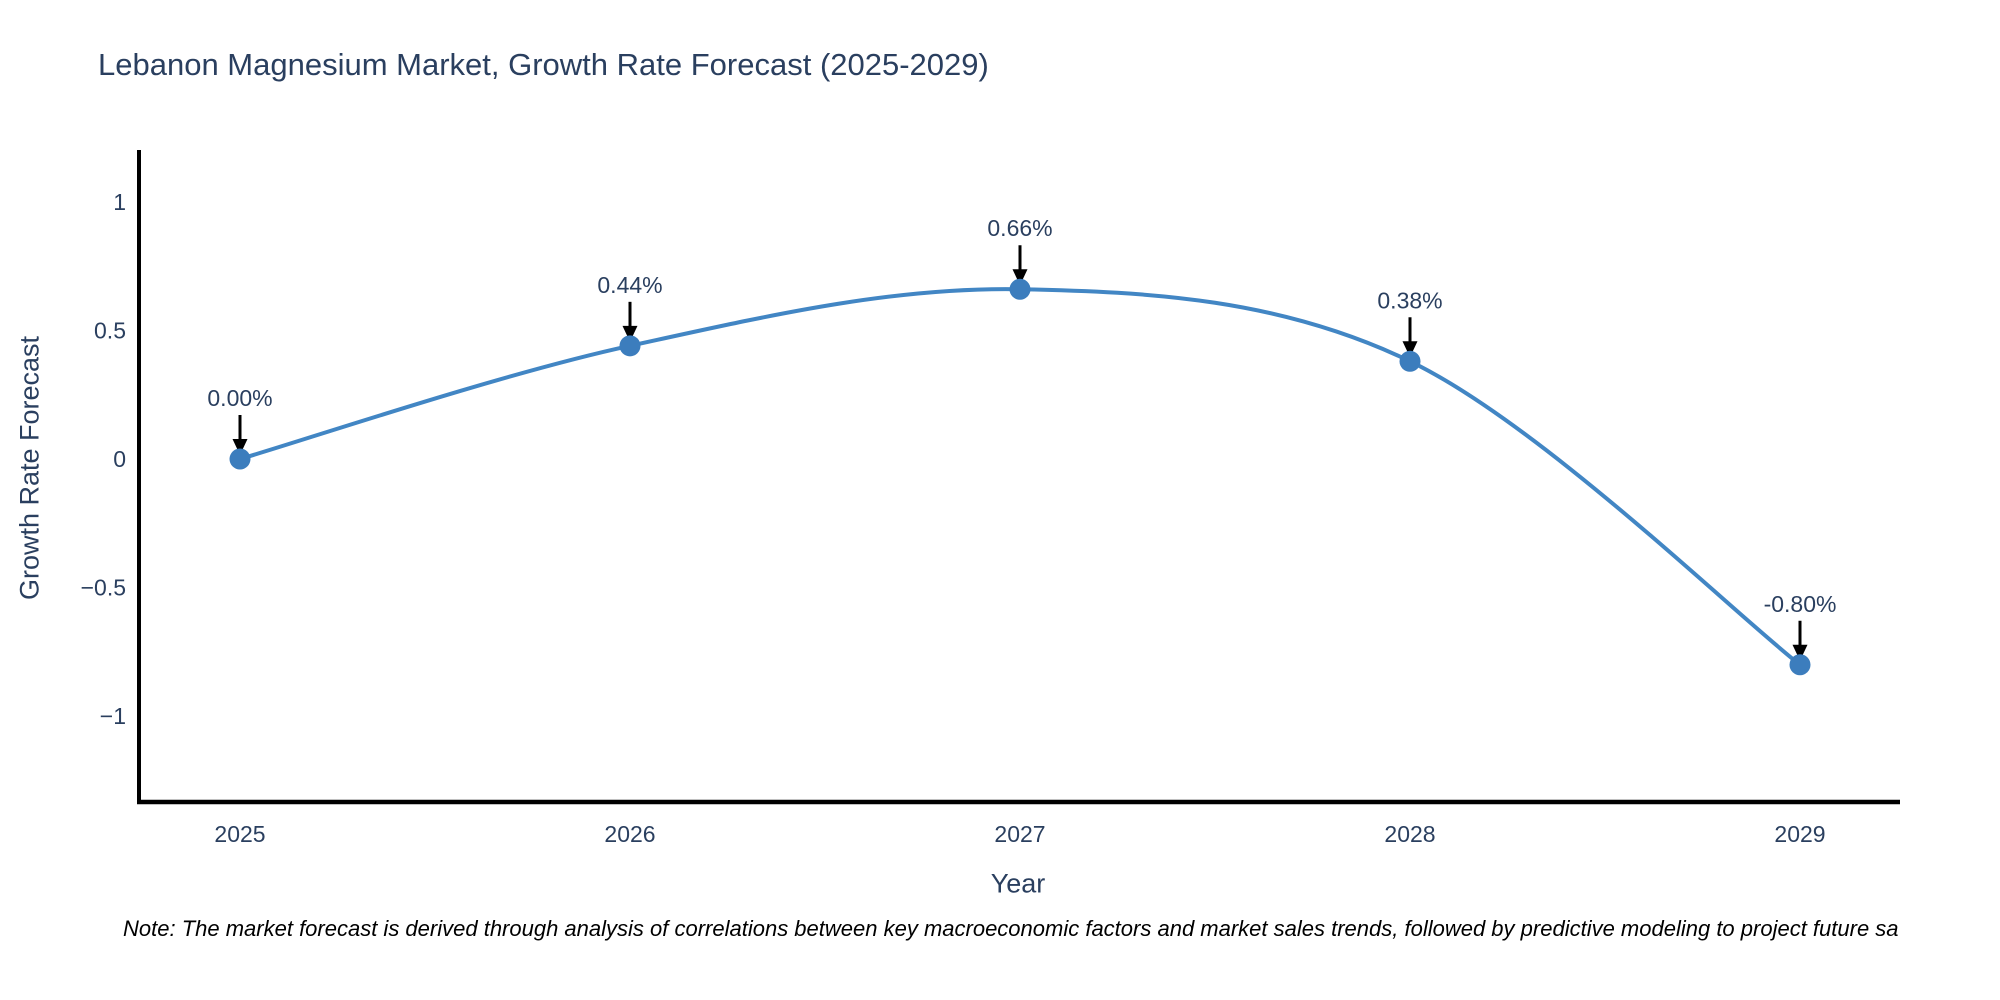  What do you see at coordinates (1410, 361) in the screenshot?
I see `data-point-2028` at bounding box center [1410, 361].